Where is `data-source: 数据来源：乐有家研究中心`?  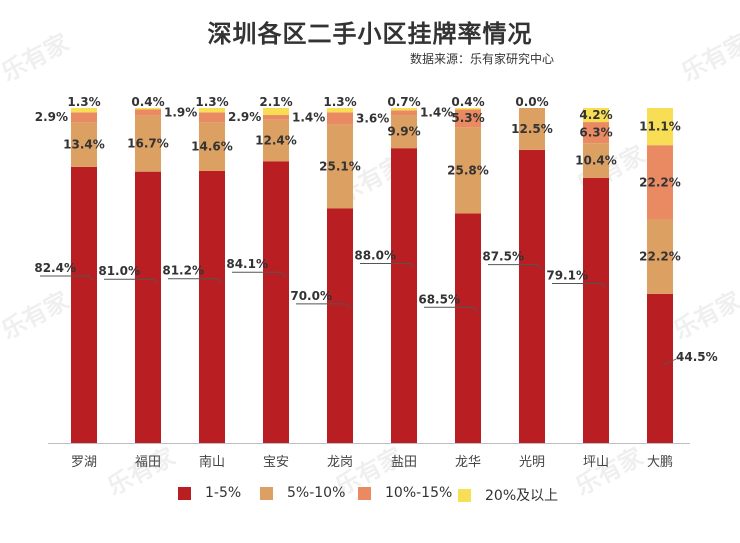 data-source: 数据来源：乐有家研究中心 is located at coordinates (481, 59).